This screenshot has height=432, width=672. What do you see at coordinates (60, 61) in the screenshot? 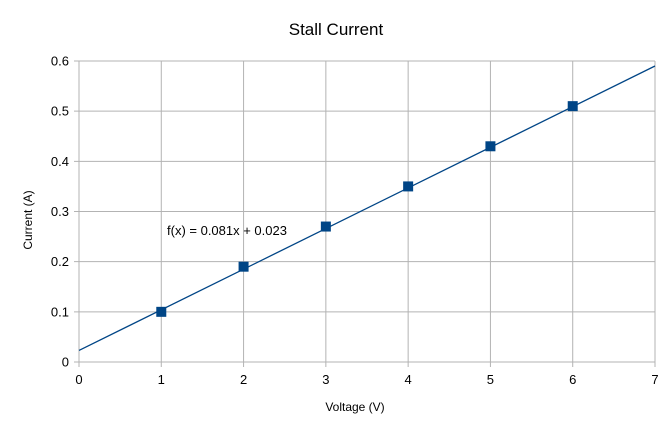
I see `y-tick-label: 0.6` at bounding box center [60, 61].